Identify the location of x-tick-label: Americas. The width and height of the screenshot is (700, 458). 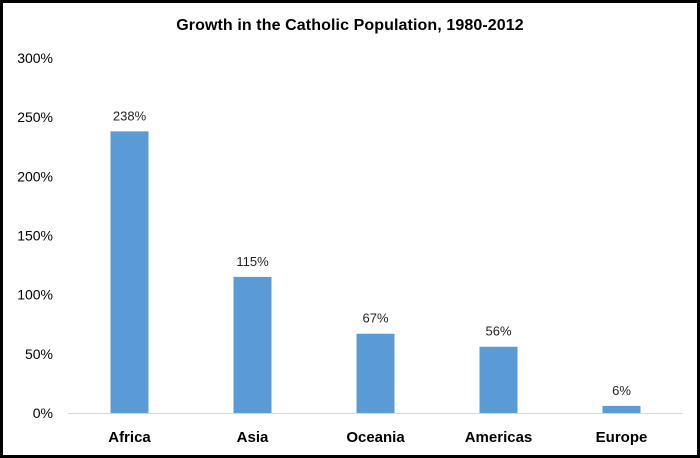
(499, 437).